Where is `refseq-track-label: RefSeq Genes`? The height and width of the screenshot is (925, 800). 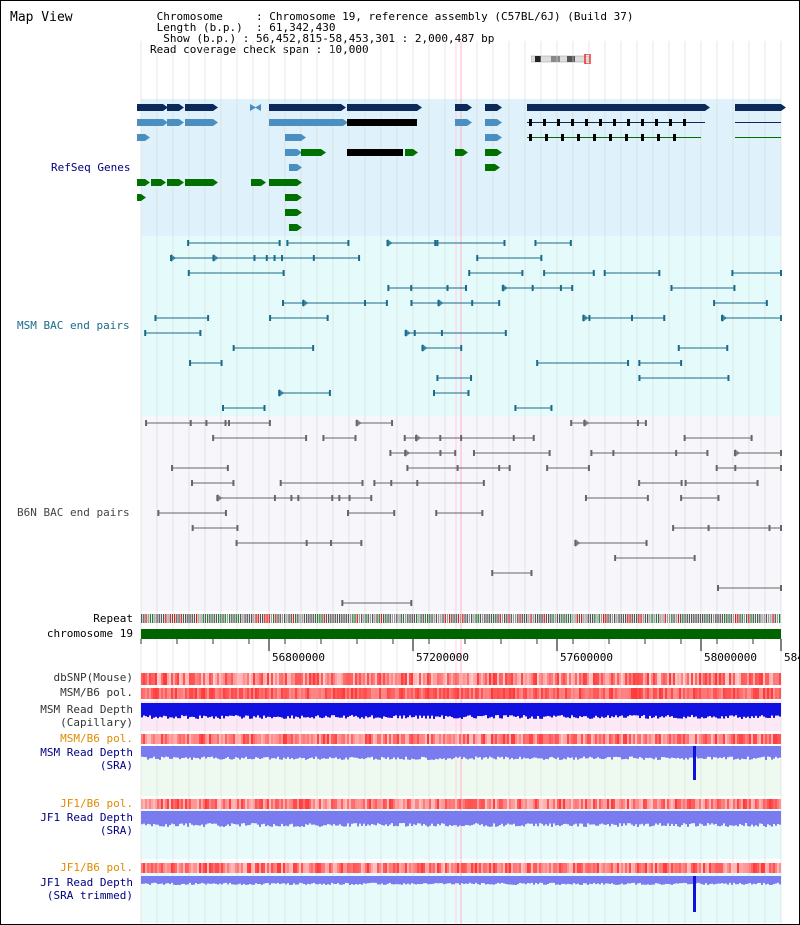 refseq-track-label: RefSeq Genes is located at coordinates (91, 167).